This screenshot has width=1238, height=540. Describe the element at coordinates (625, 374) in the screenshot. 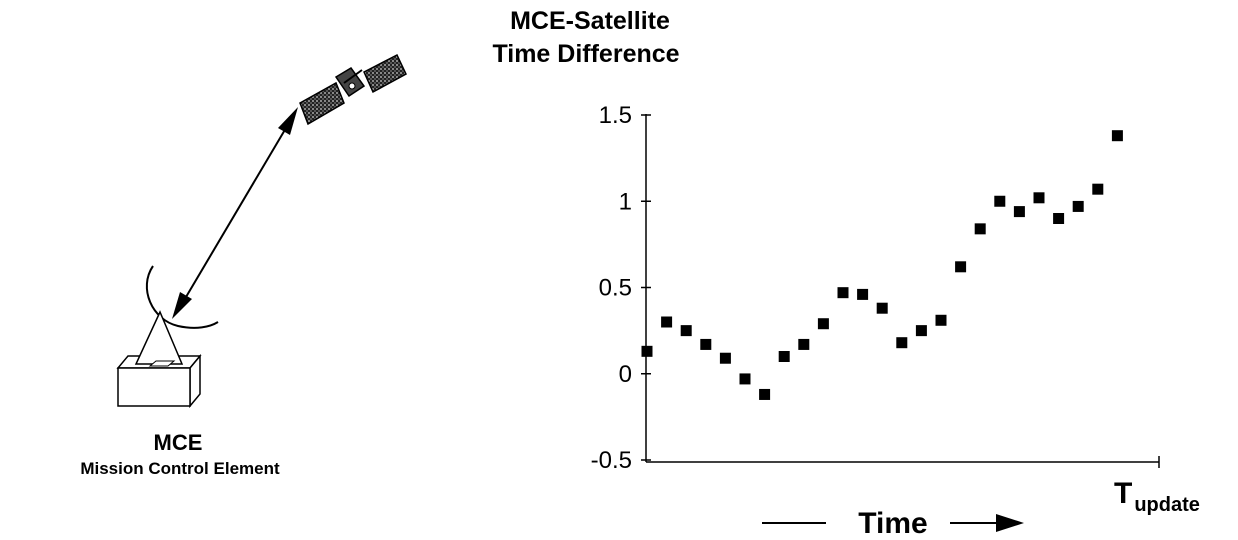

I see `y-tick-label: 0` at that location.